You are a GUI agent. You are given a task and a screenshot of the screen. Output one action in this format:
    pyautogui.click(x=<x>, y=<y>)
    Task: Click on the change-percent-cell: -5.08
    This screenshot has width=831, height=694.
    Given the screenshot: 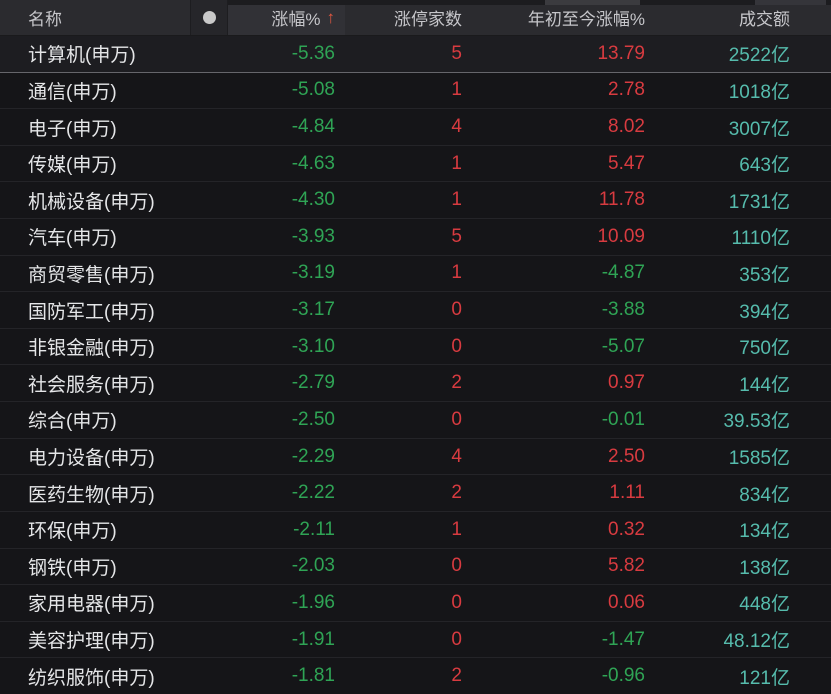 What is the action you would take?
    pyautogui.click(x=286, y=91)
    